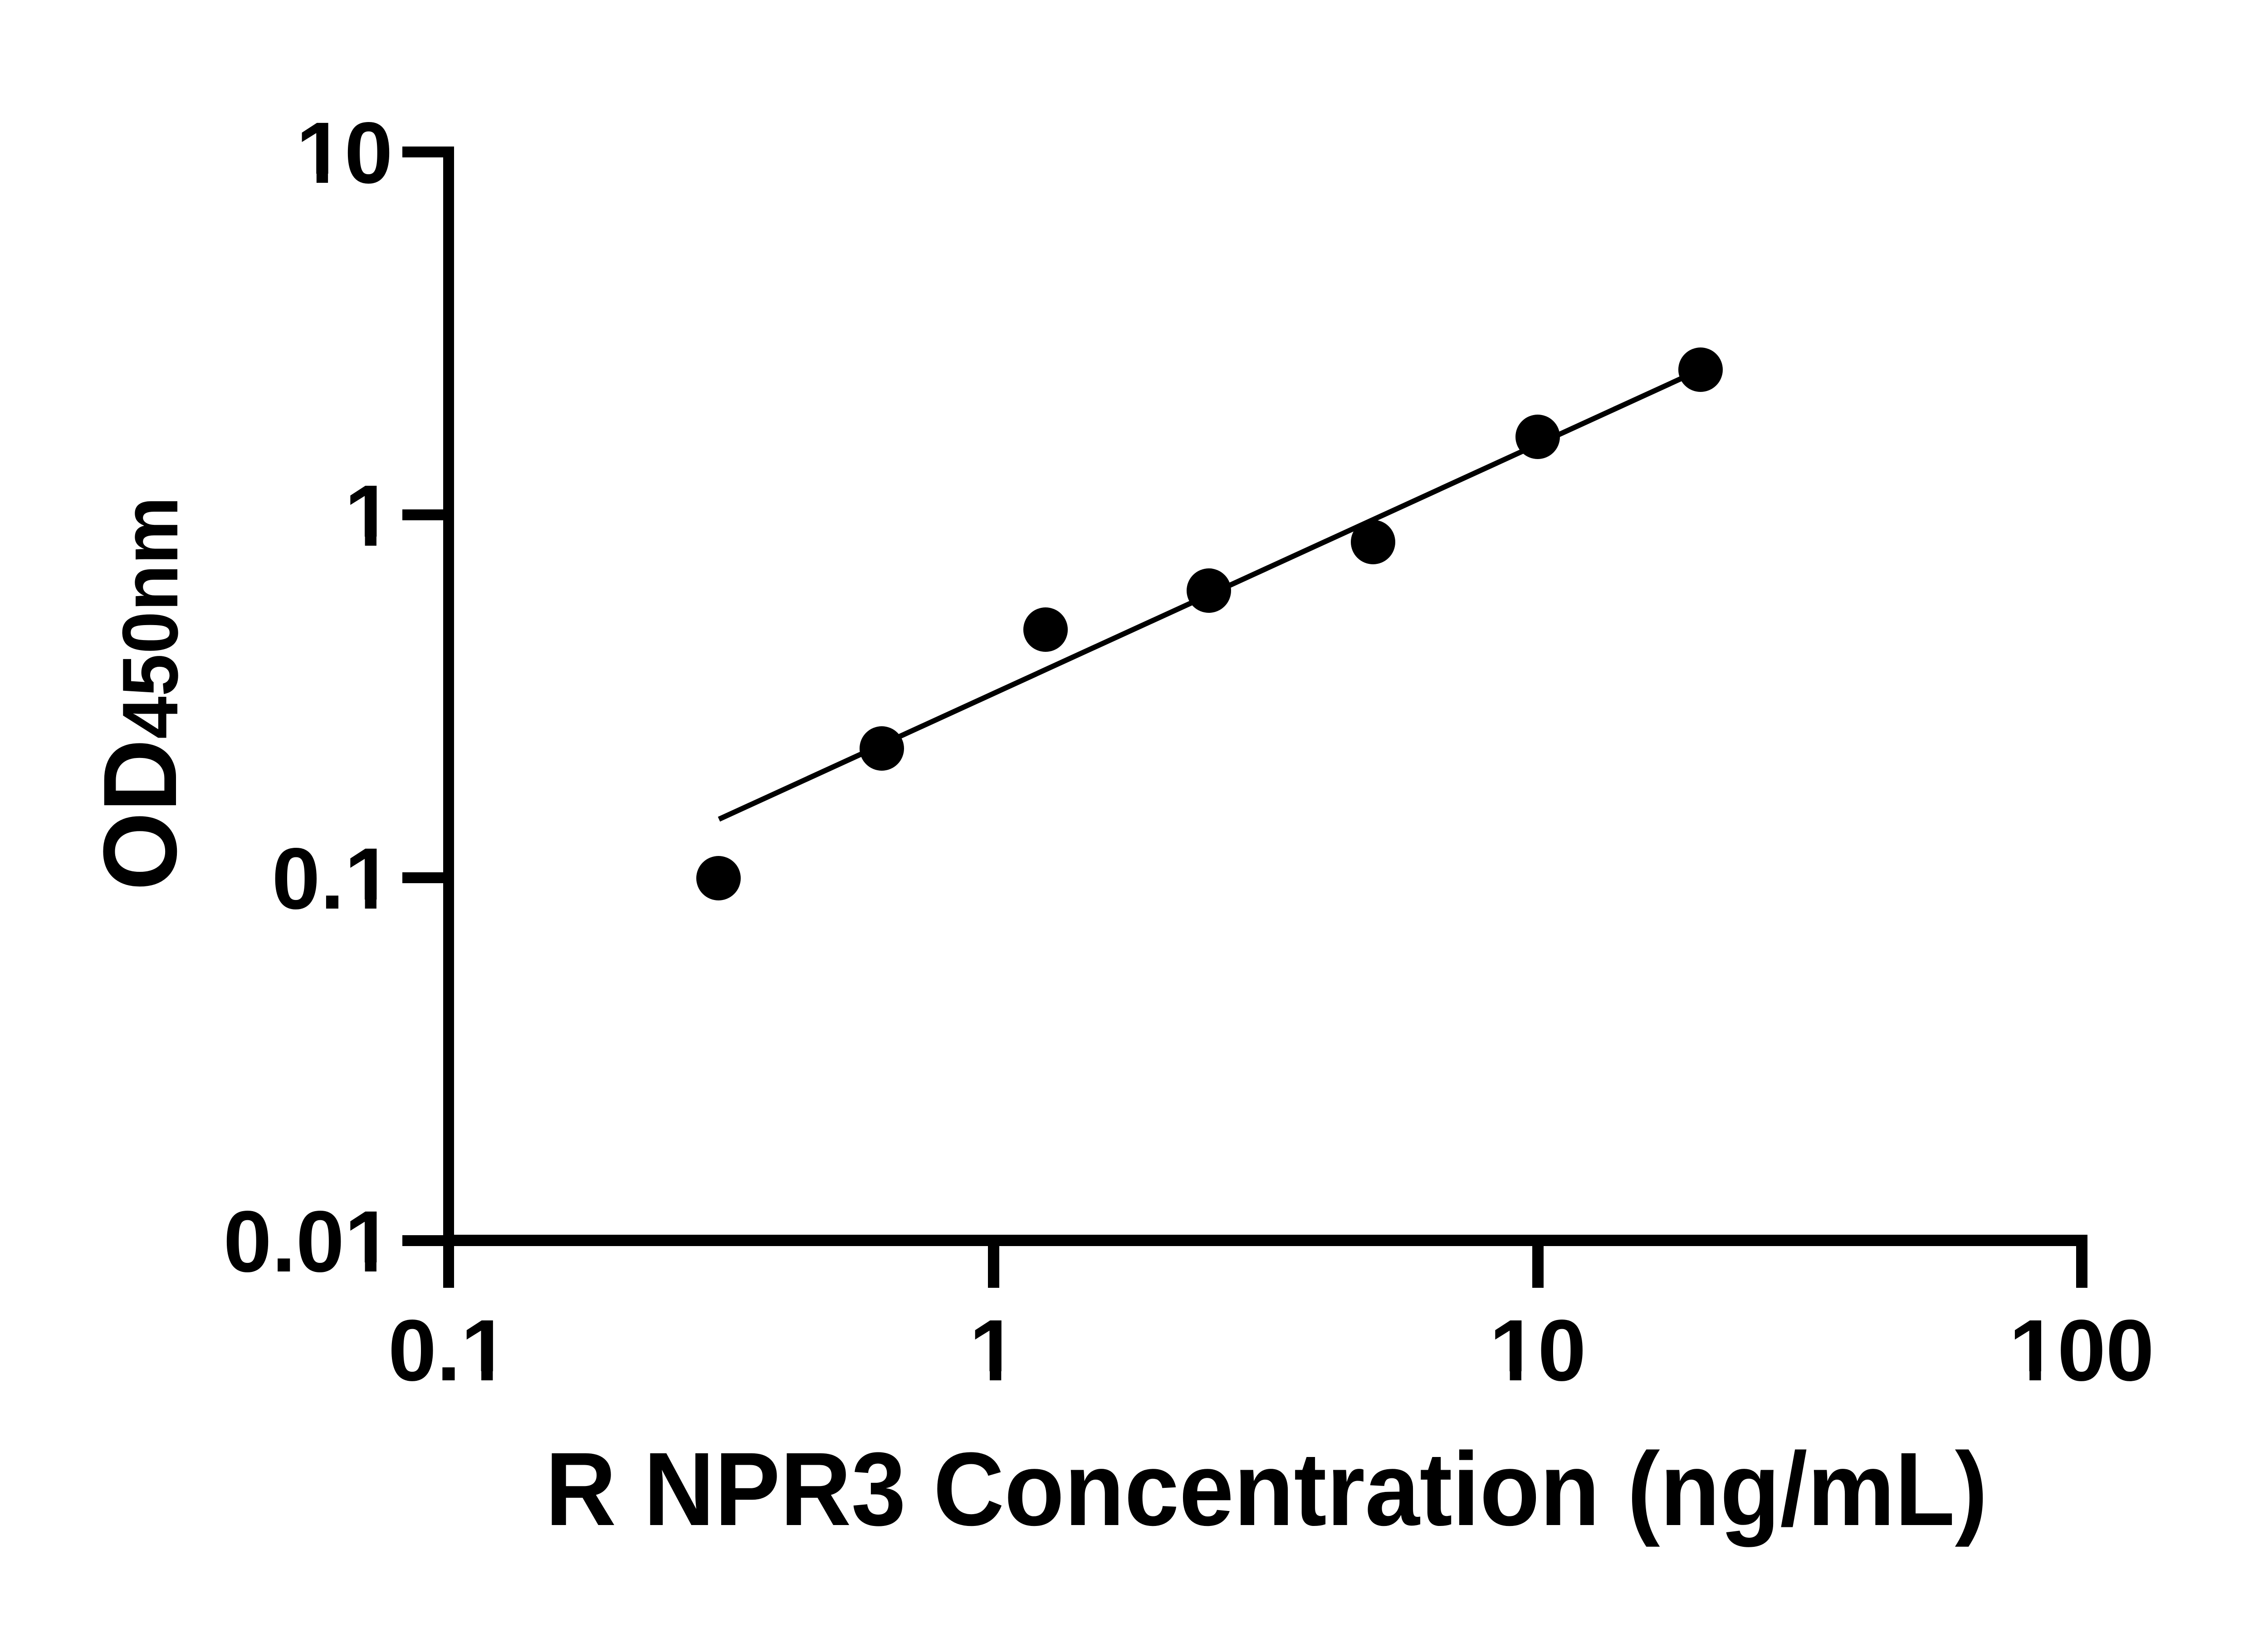  I want to click on svg-text: 0.01, so click(308, 1241).